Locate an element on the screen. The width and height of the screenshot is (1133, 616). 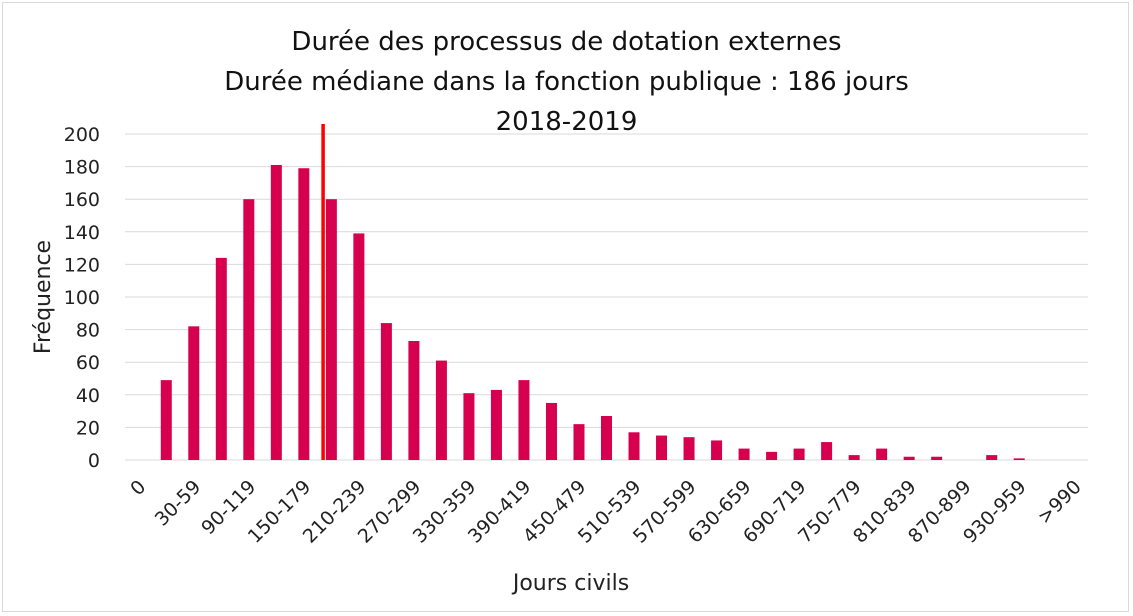
y-tick-label: 160 is located at coordinates (82, 200).